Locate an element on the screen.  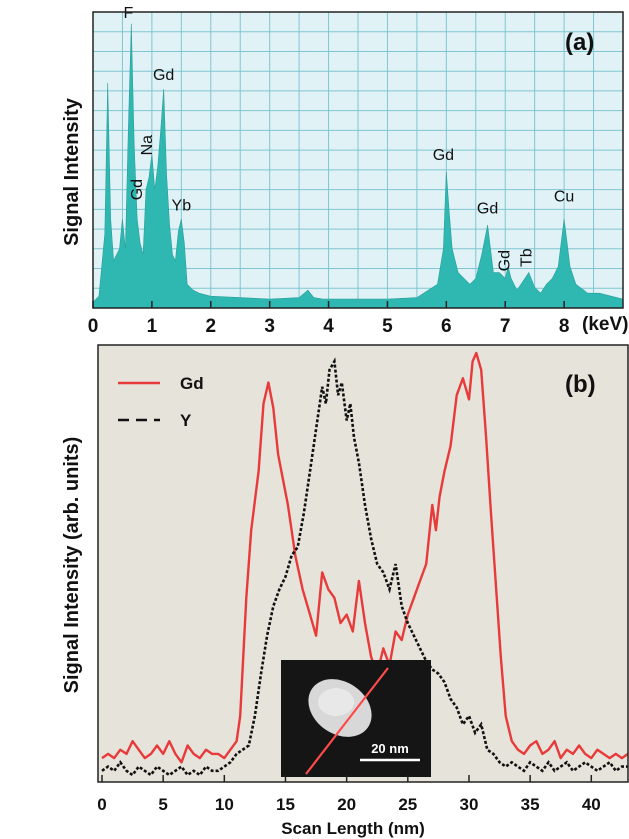
x-tick-label: 4 is located at coordinates (328, 326).